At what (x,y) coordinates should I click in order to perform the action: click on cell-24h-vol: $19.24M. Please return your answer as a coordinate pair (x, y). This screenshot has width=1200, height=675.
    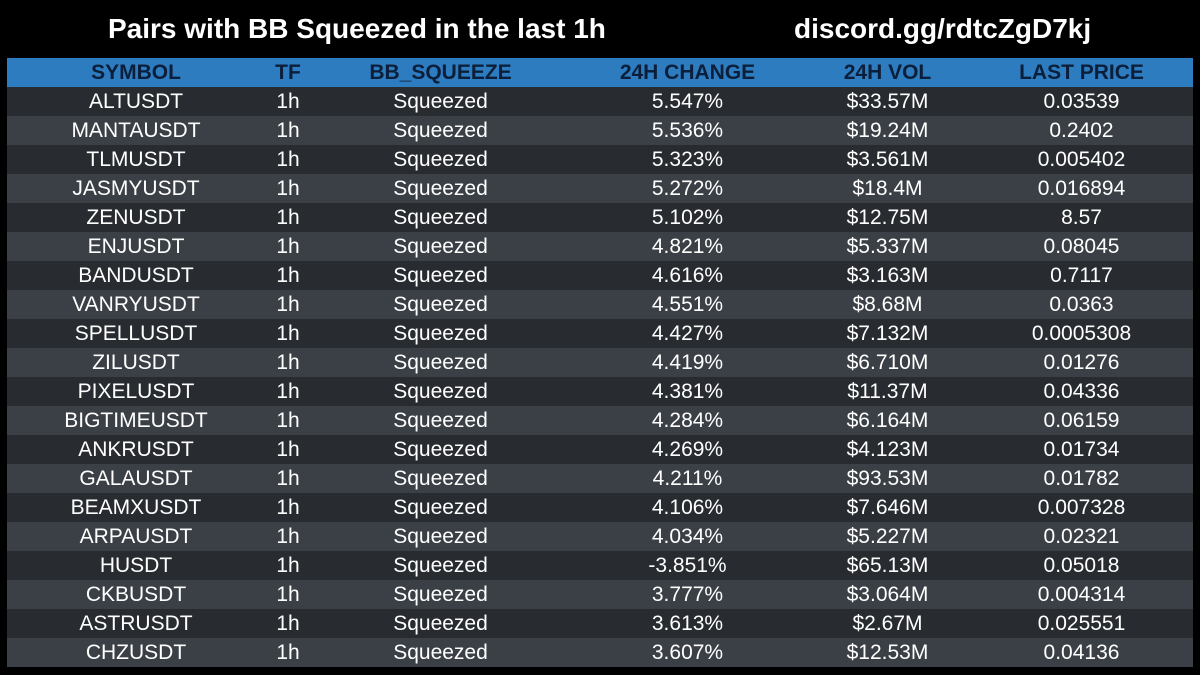
    Looking at the image, I should click on (887, 130).